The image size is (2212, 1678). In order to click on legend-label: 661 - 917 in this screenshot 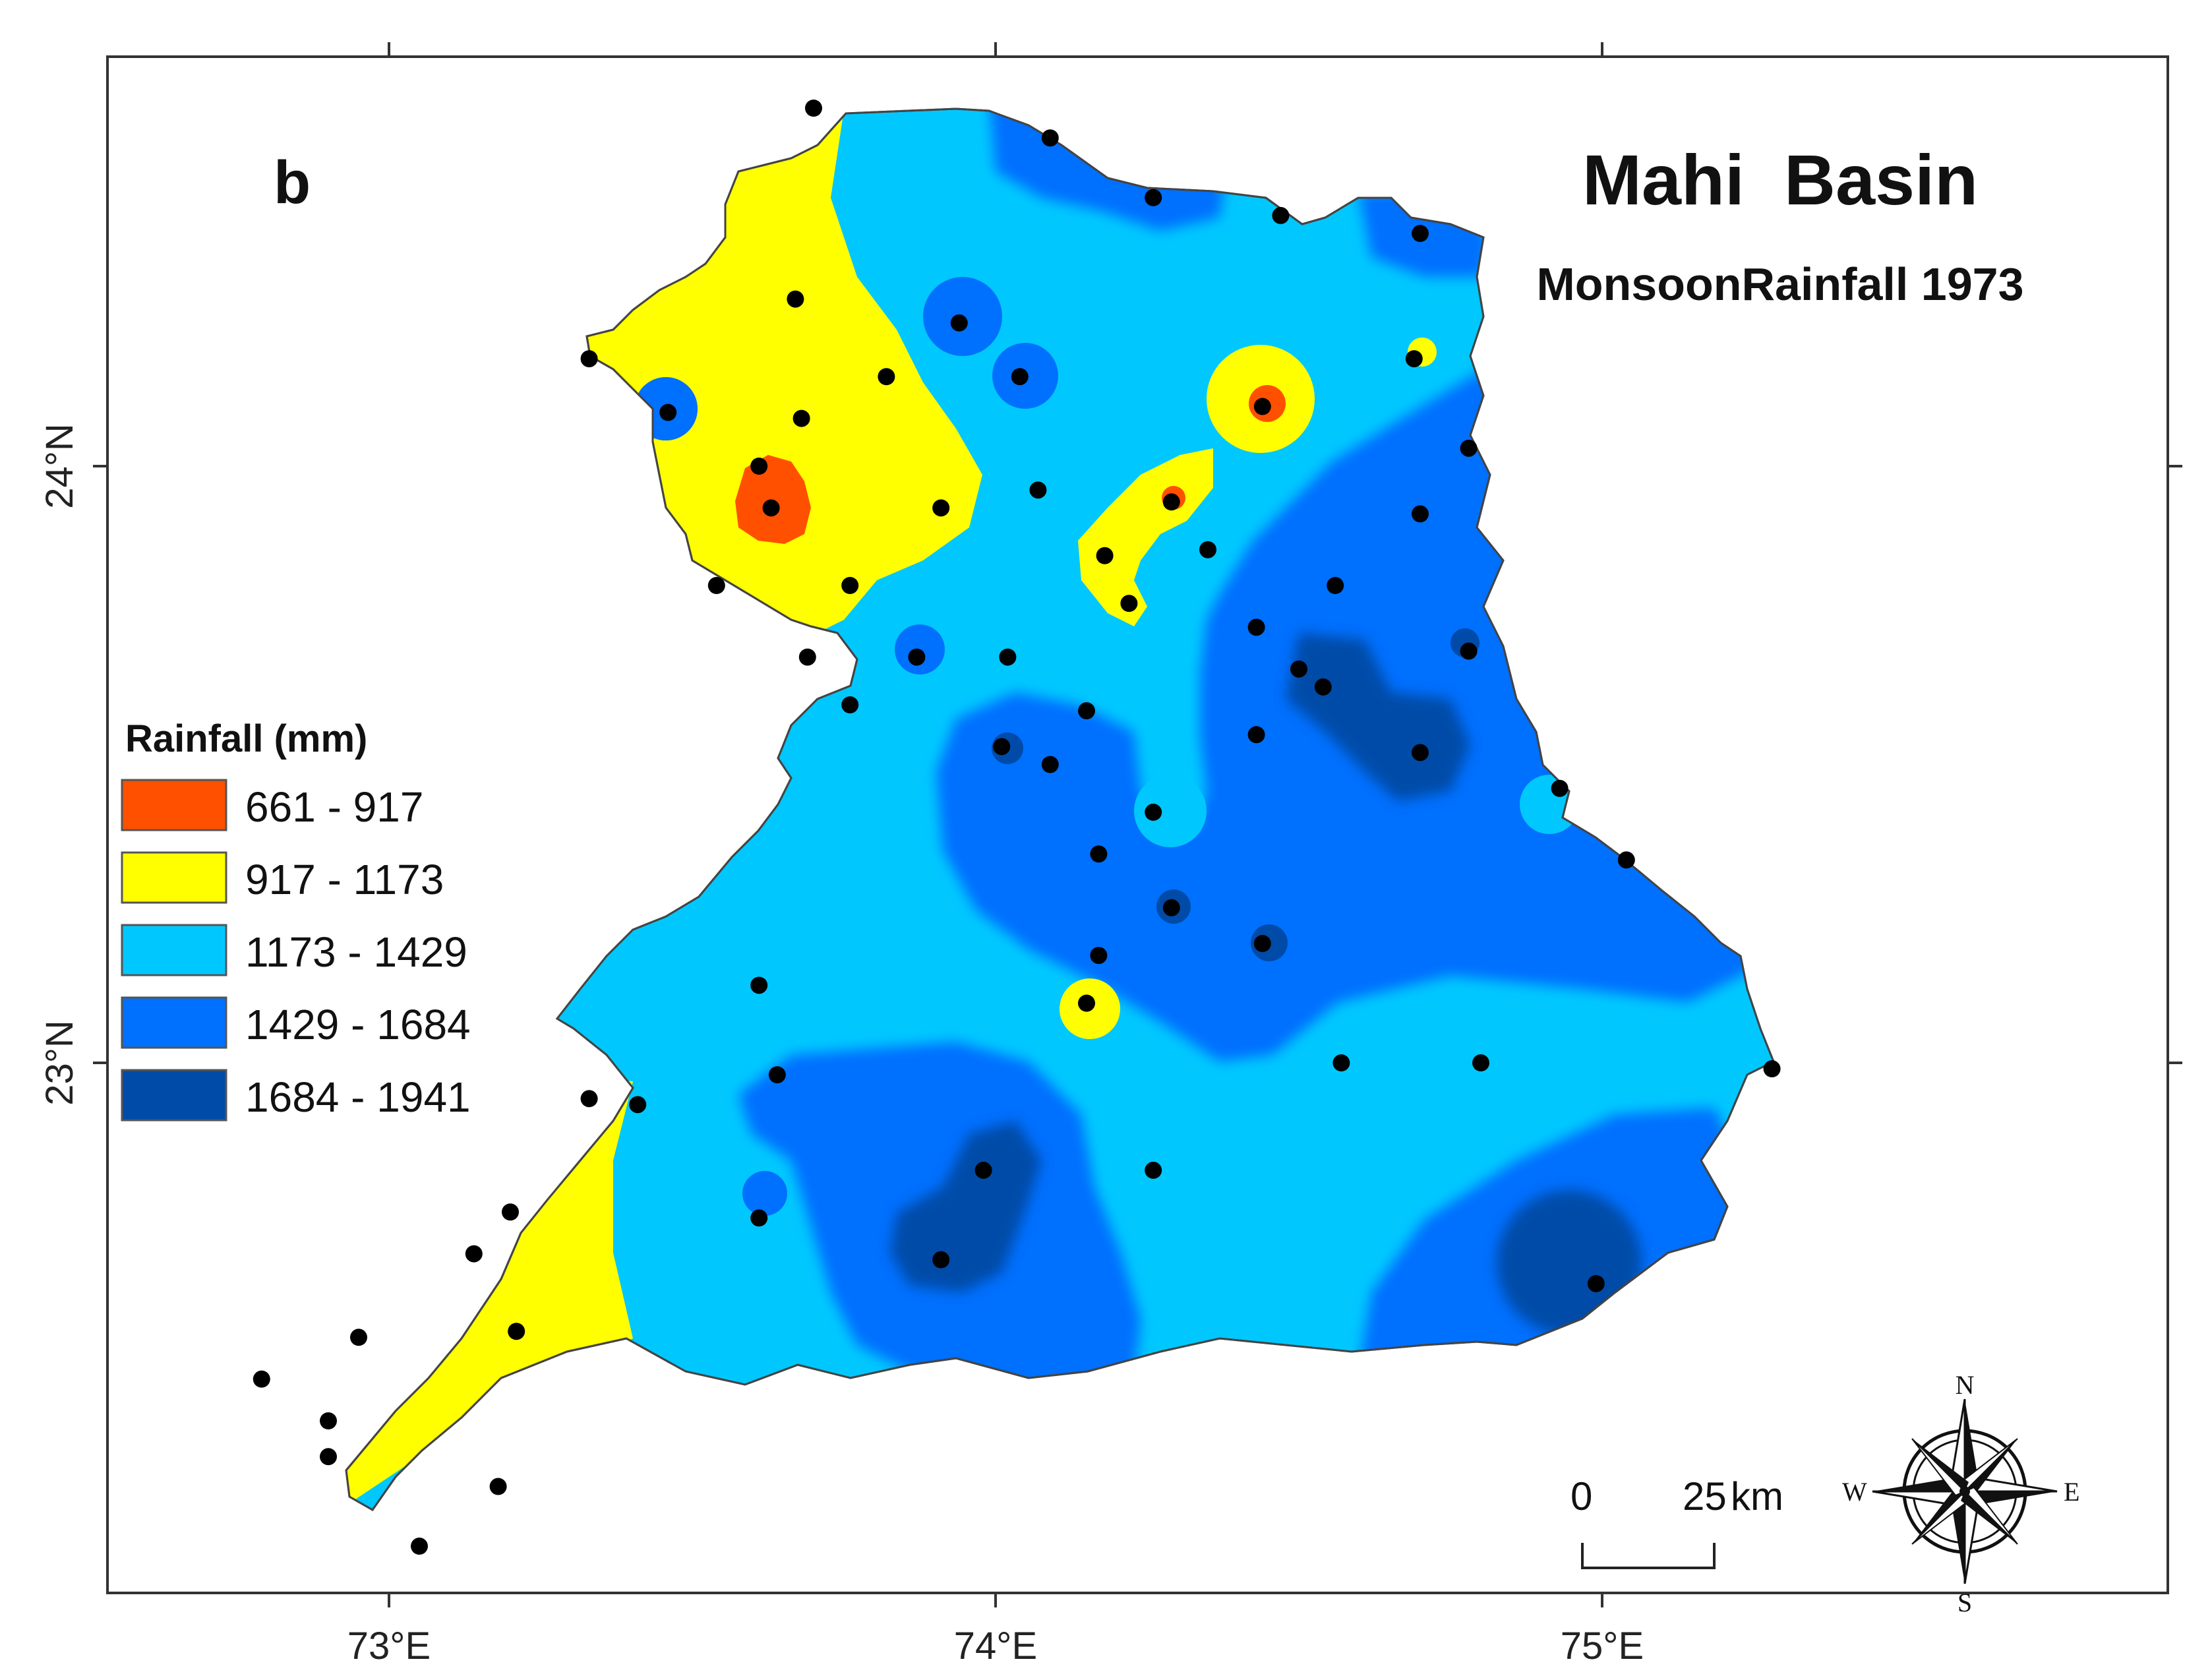, I will do `click(334, 807)`.